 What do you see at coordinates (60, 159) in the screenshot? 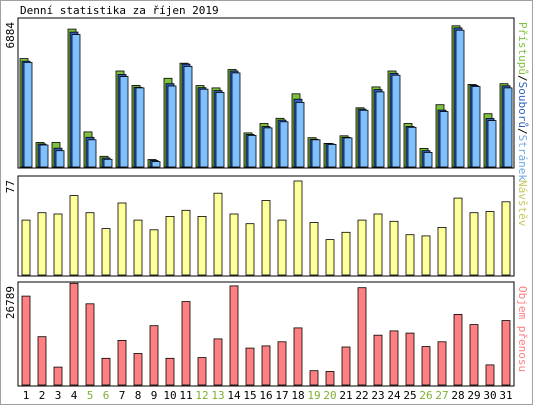
I see `bar-hits-stránek-3` at bounding box center [60, 159].